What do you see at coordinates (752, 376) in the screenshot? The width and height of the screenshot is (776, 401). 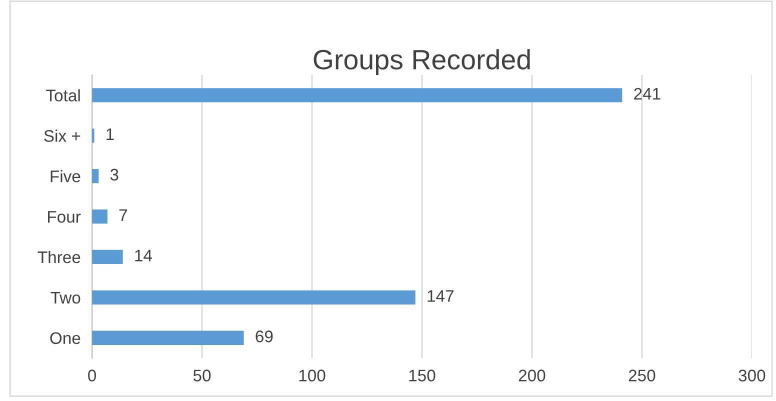 I see `x-tick-label: 300` at bounding box center [752, 376].